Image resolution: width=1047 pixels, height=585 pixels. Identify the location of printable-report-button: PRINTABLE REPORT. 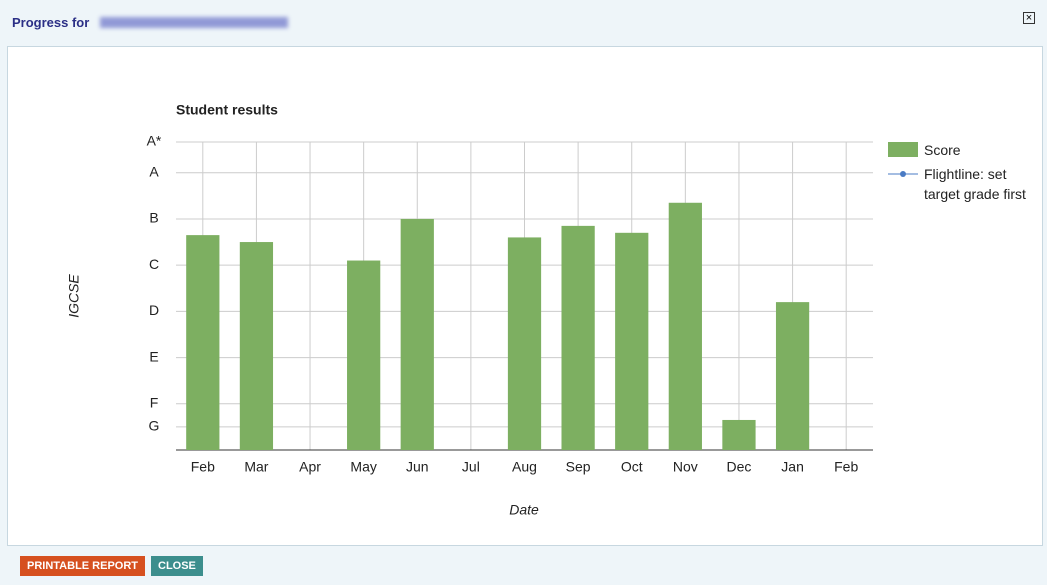
(83, 566).